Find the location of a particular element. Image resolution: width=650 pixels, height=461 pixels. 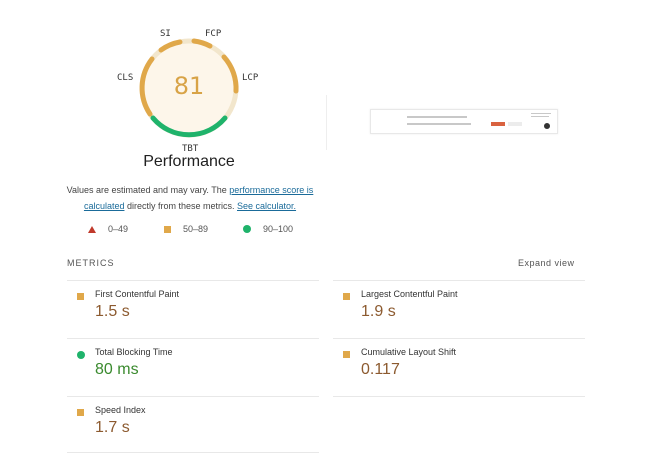

performance-score-link: performance score is calculated is located at coordinates (198, 198).